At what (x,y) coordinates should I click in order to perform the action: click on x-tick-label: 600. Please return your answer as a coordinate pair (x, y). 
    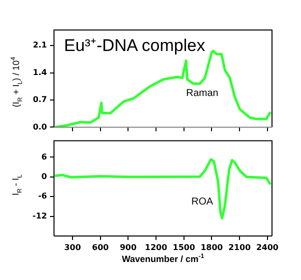
    Looking at the image, I should click on (101, 247).